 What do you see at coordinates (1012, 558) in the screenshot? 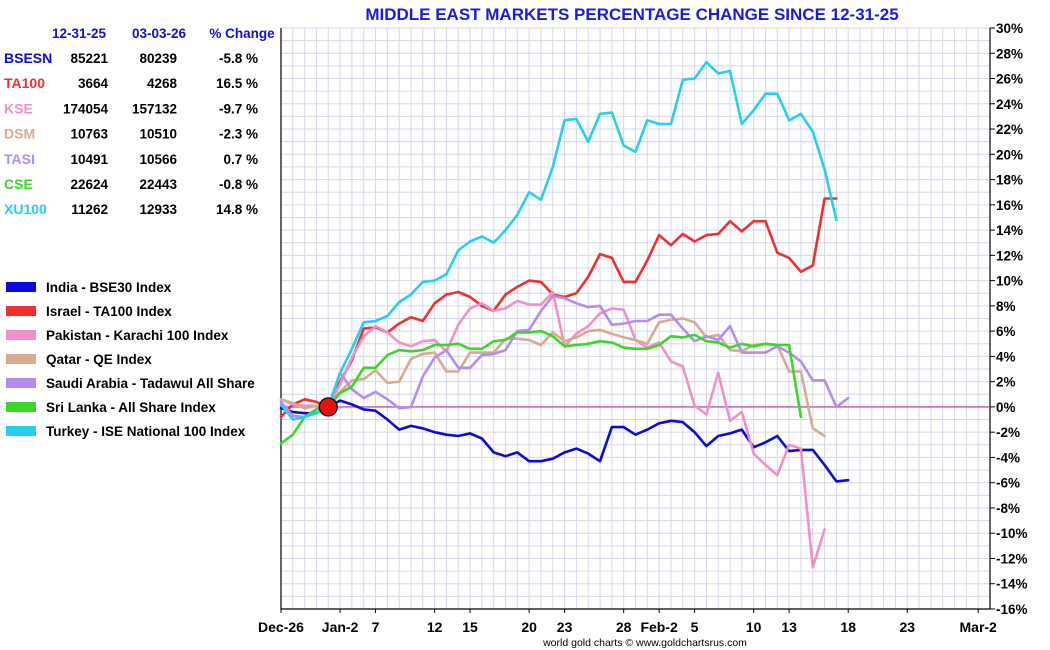
I see `y-tick-label: -12%` at bounding box center [1012, 558].